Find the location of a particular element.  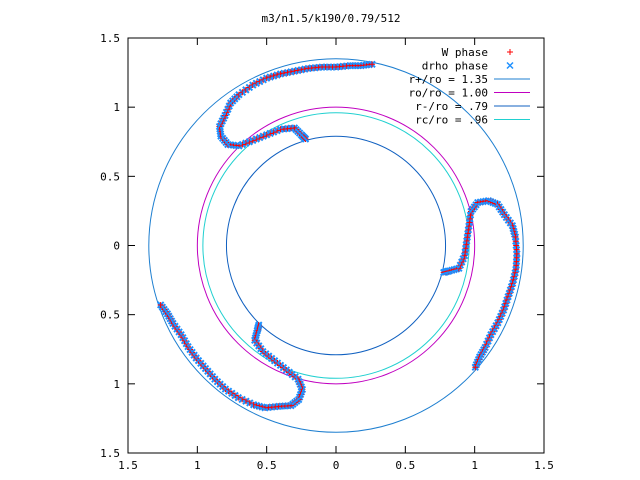

y-tick-label: 0 is located at coordinates (116, 246).